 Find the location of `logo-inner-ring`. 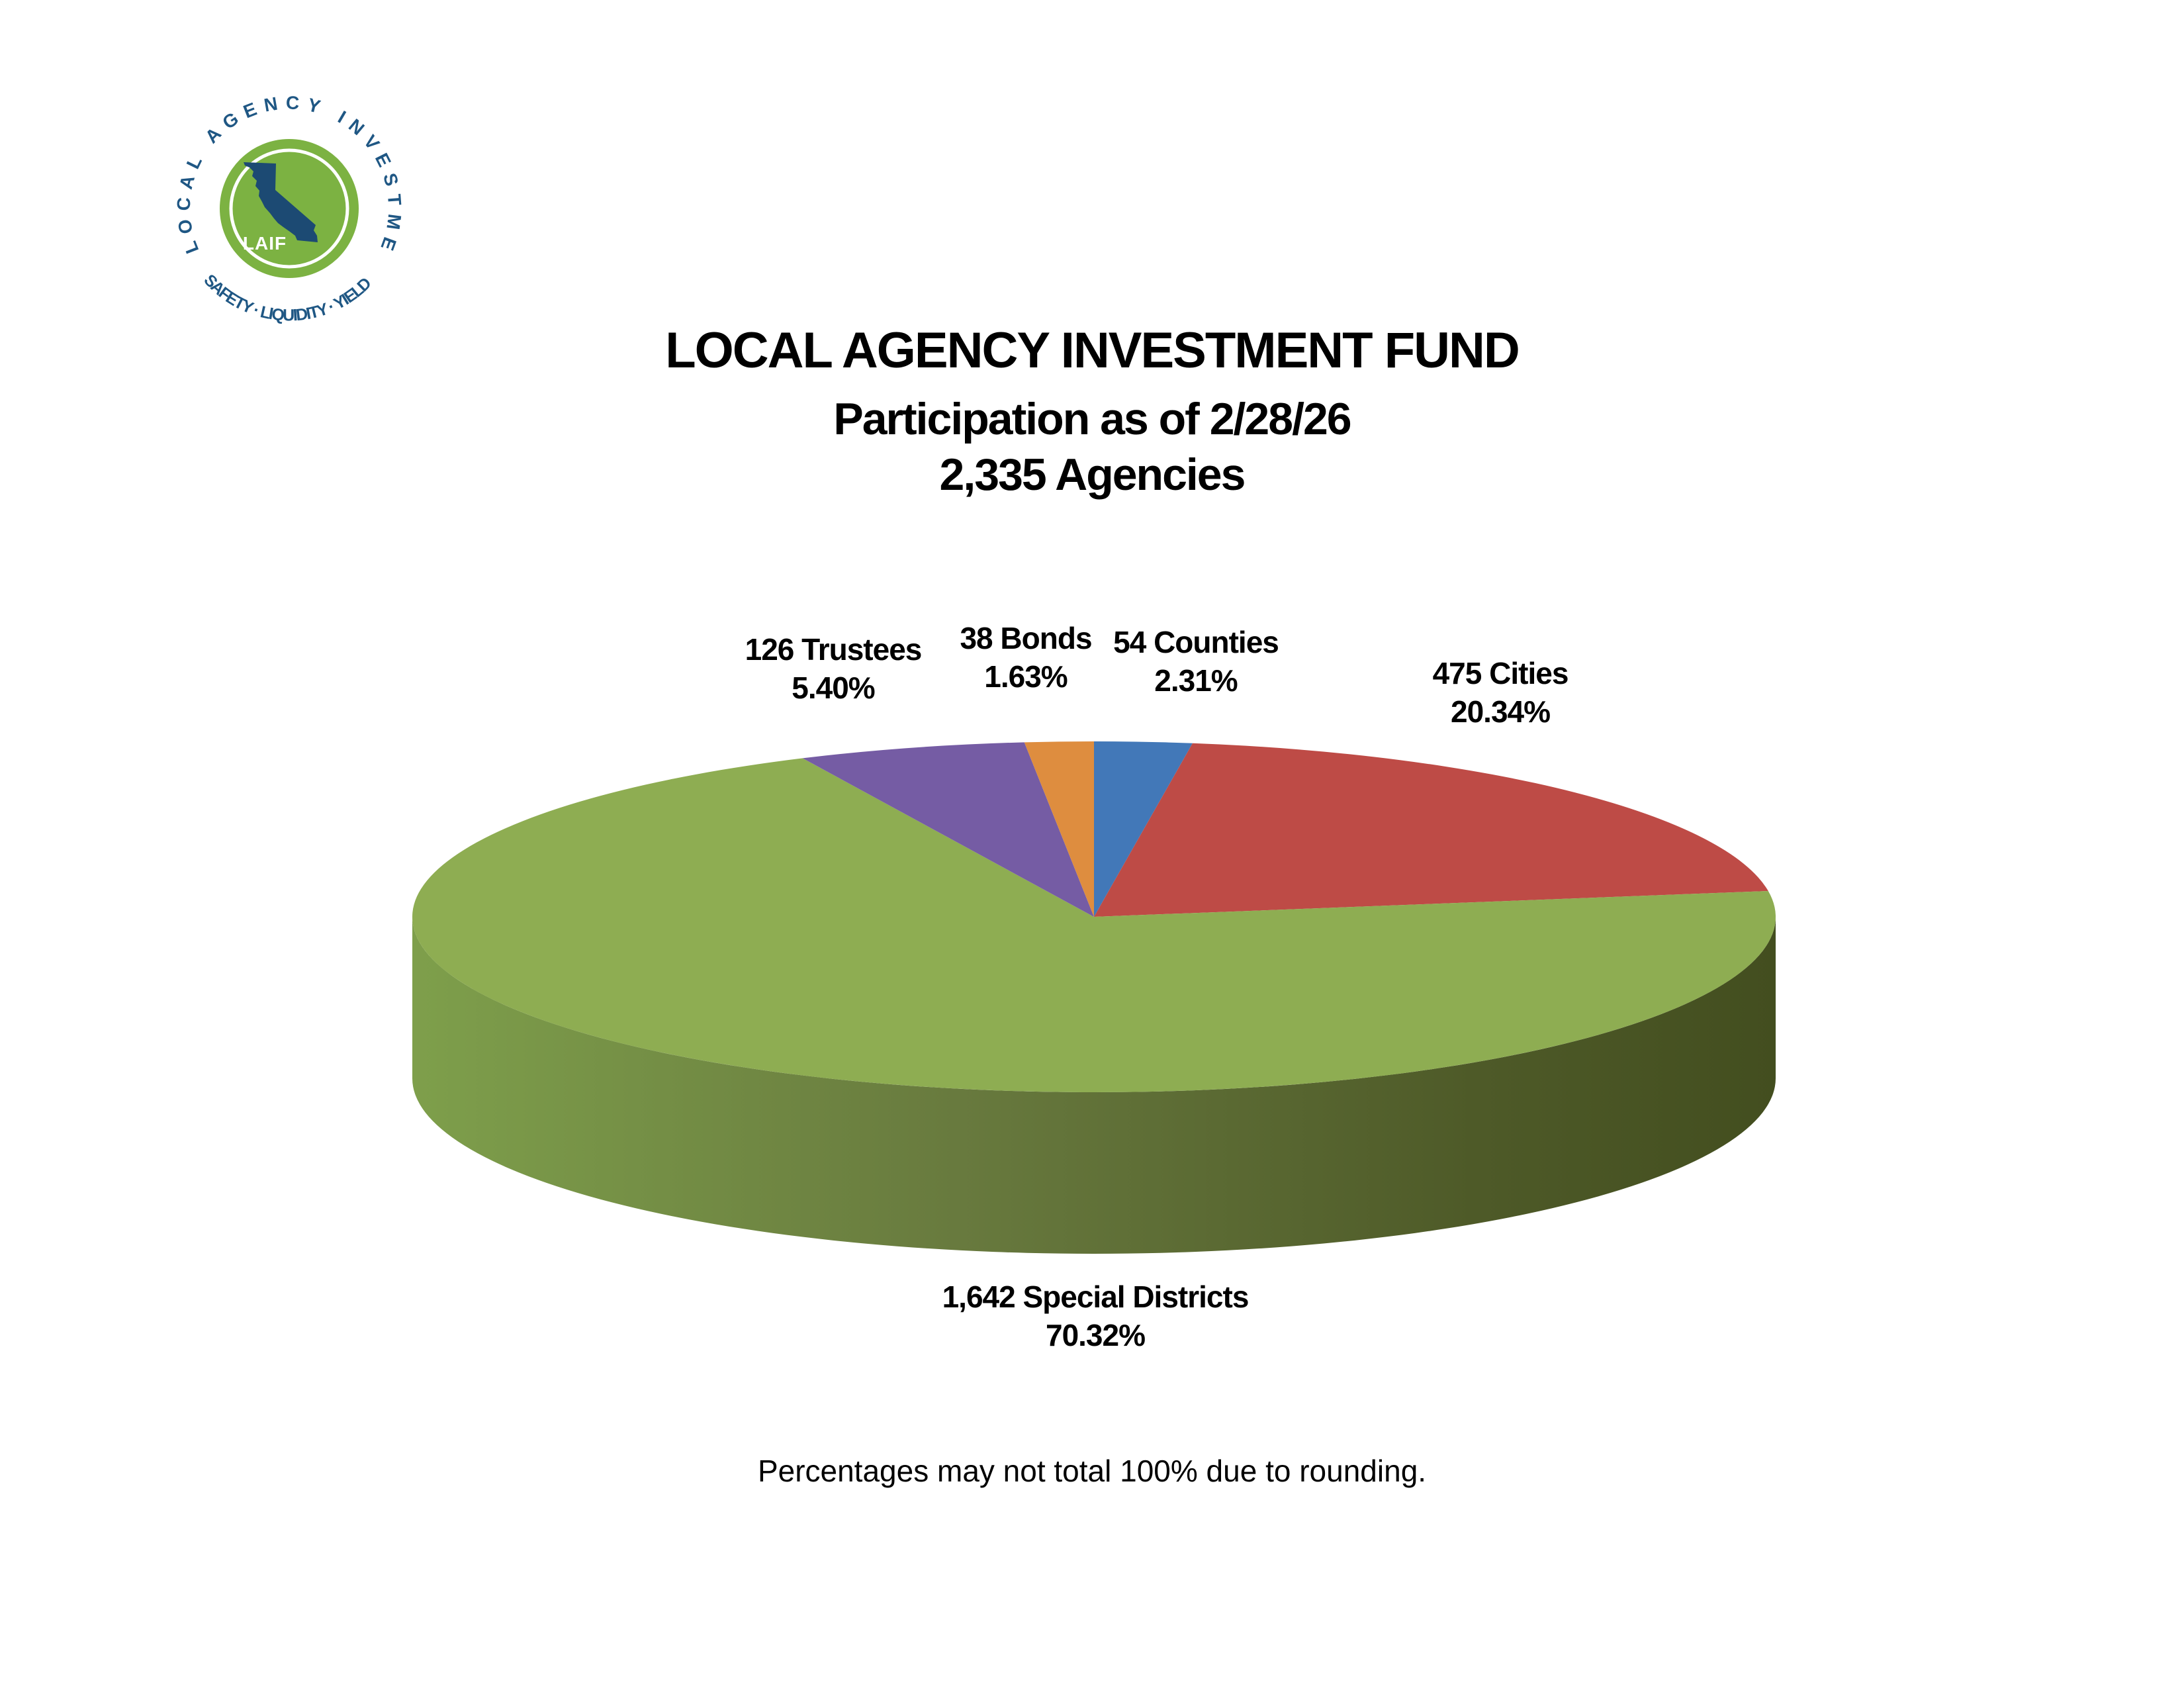

logo-inner-ring is located at coordinates (289, 208).